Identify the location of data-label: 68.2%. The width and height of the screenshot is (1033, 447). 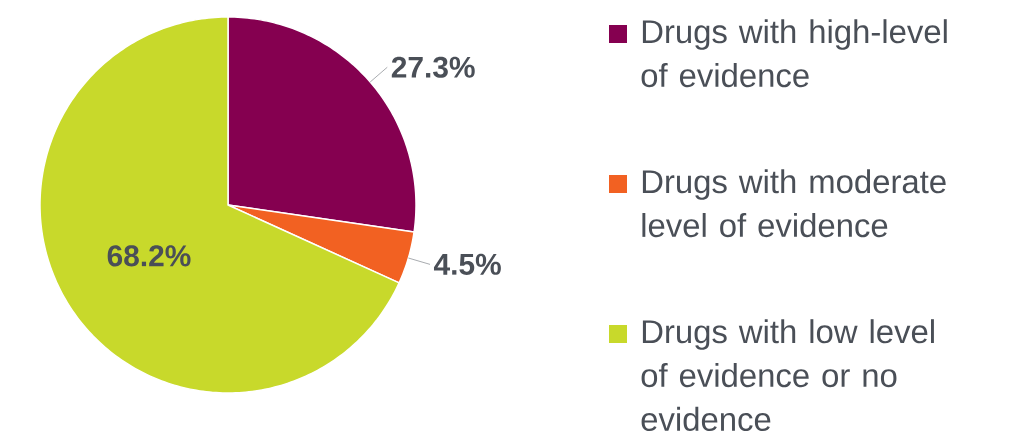
(149, 256).